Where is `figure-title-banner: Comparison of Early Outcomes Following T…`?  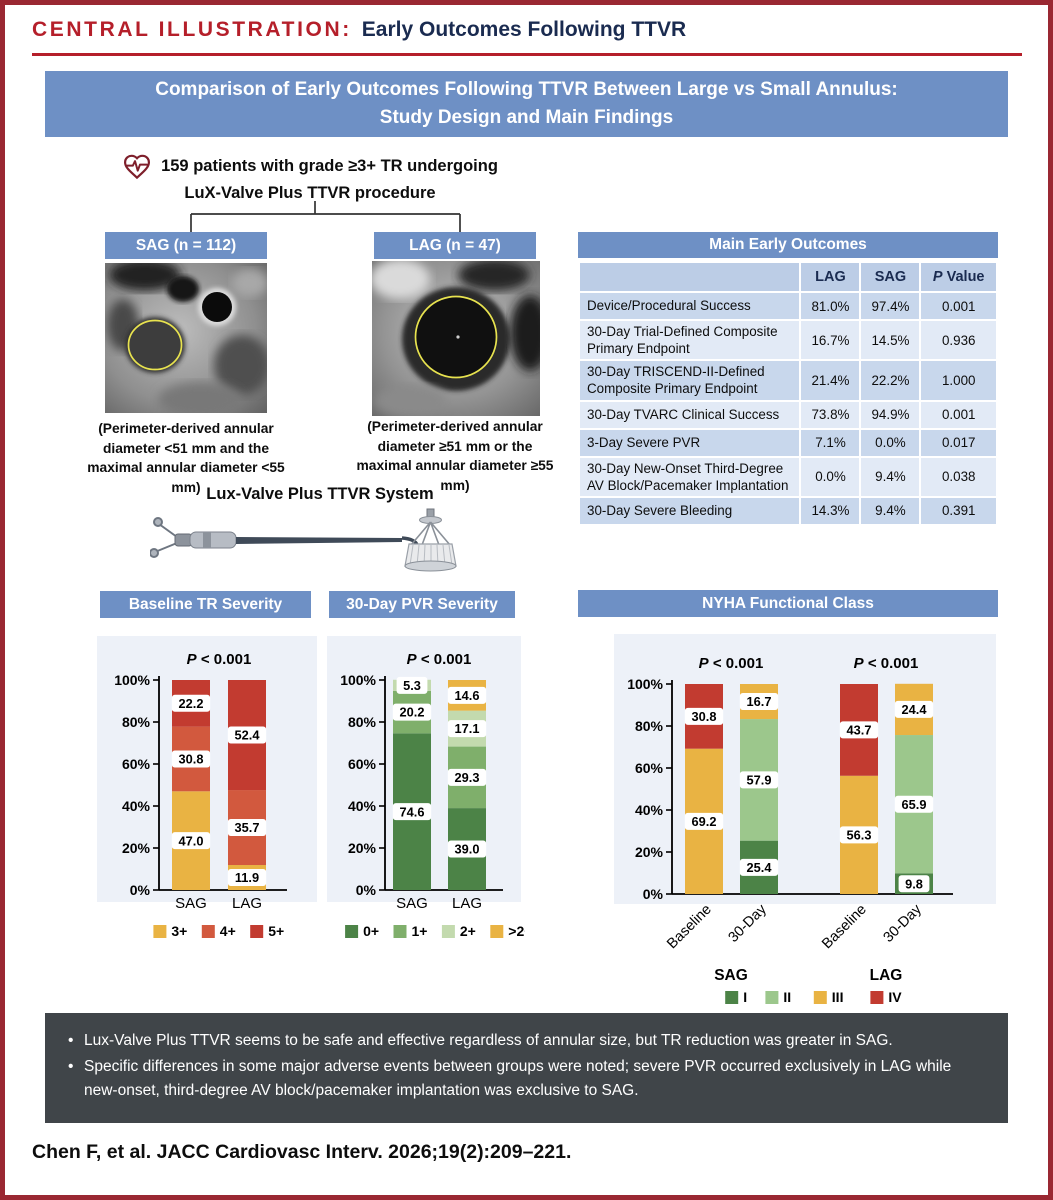
figure-title-banner: Comparison of Early Outcomes Following T… is located at coordinates (526, 104).